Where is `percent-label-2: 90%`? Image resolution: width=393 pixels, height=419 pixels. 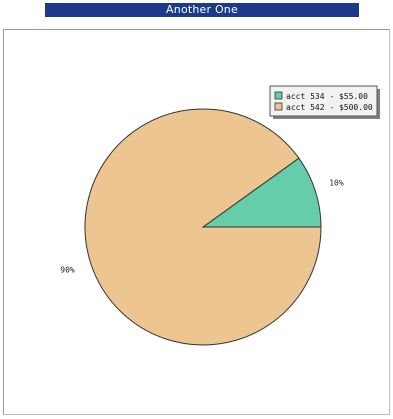
percent-label-2: 90% is located at coordinates (67, 270).